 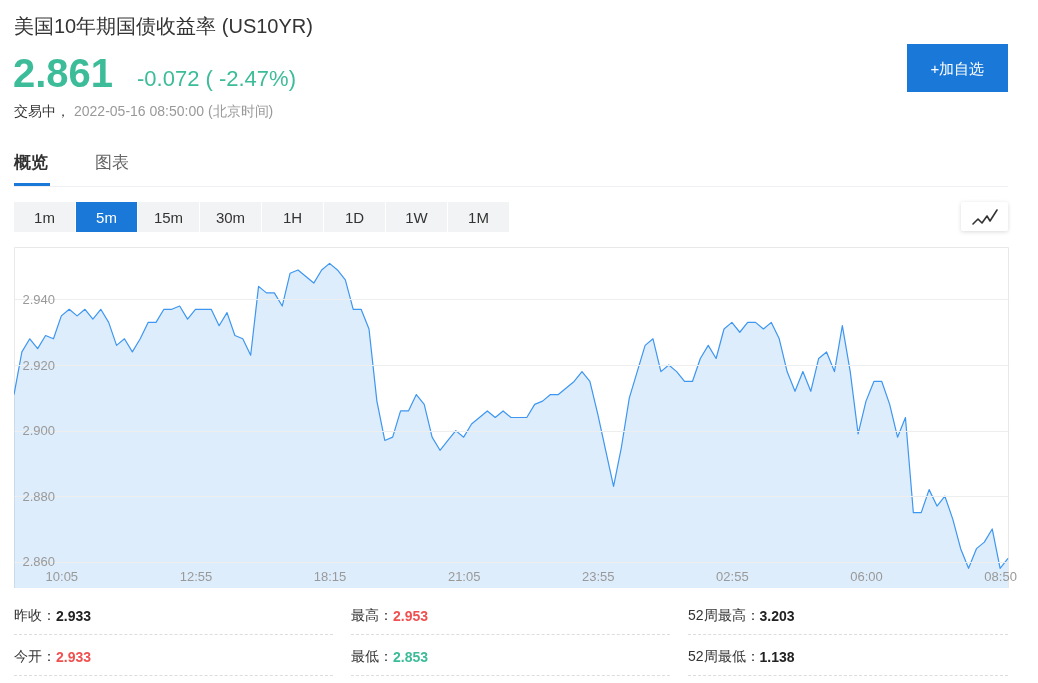 I want to click on text: 昨收：, so click(x=35, y=615).